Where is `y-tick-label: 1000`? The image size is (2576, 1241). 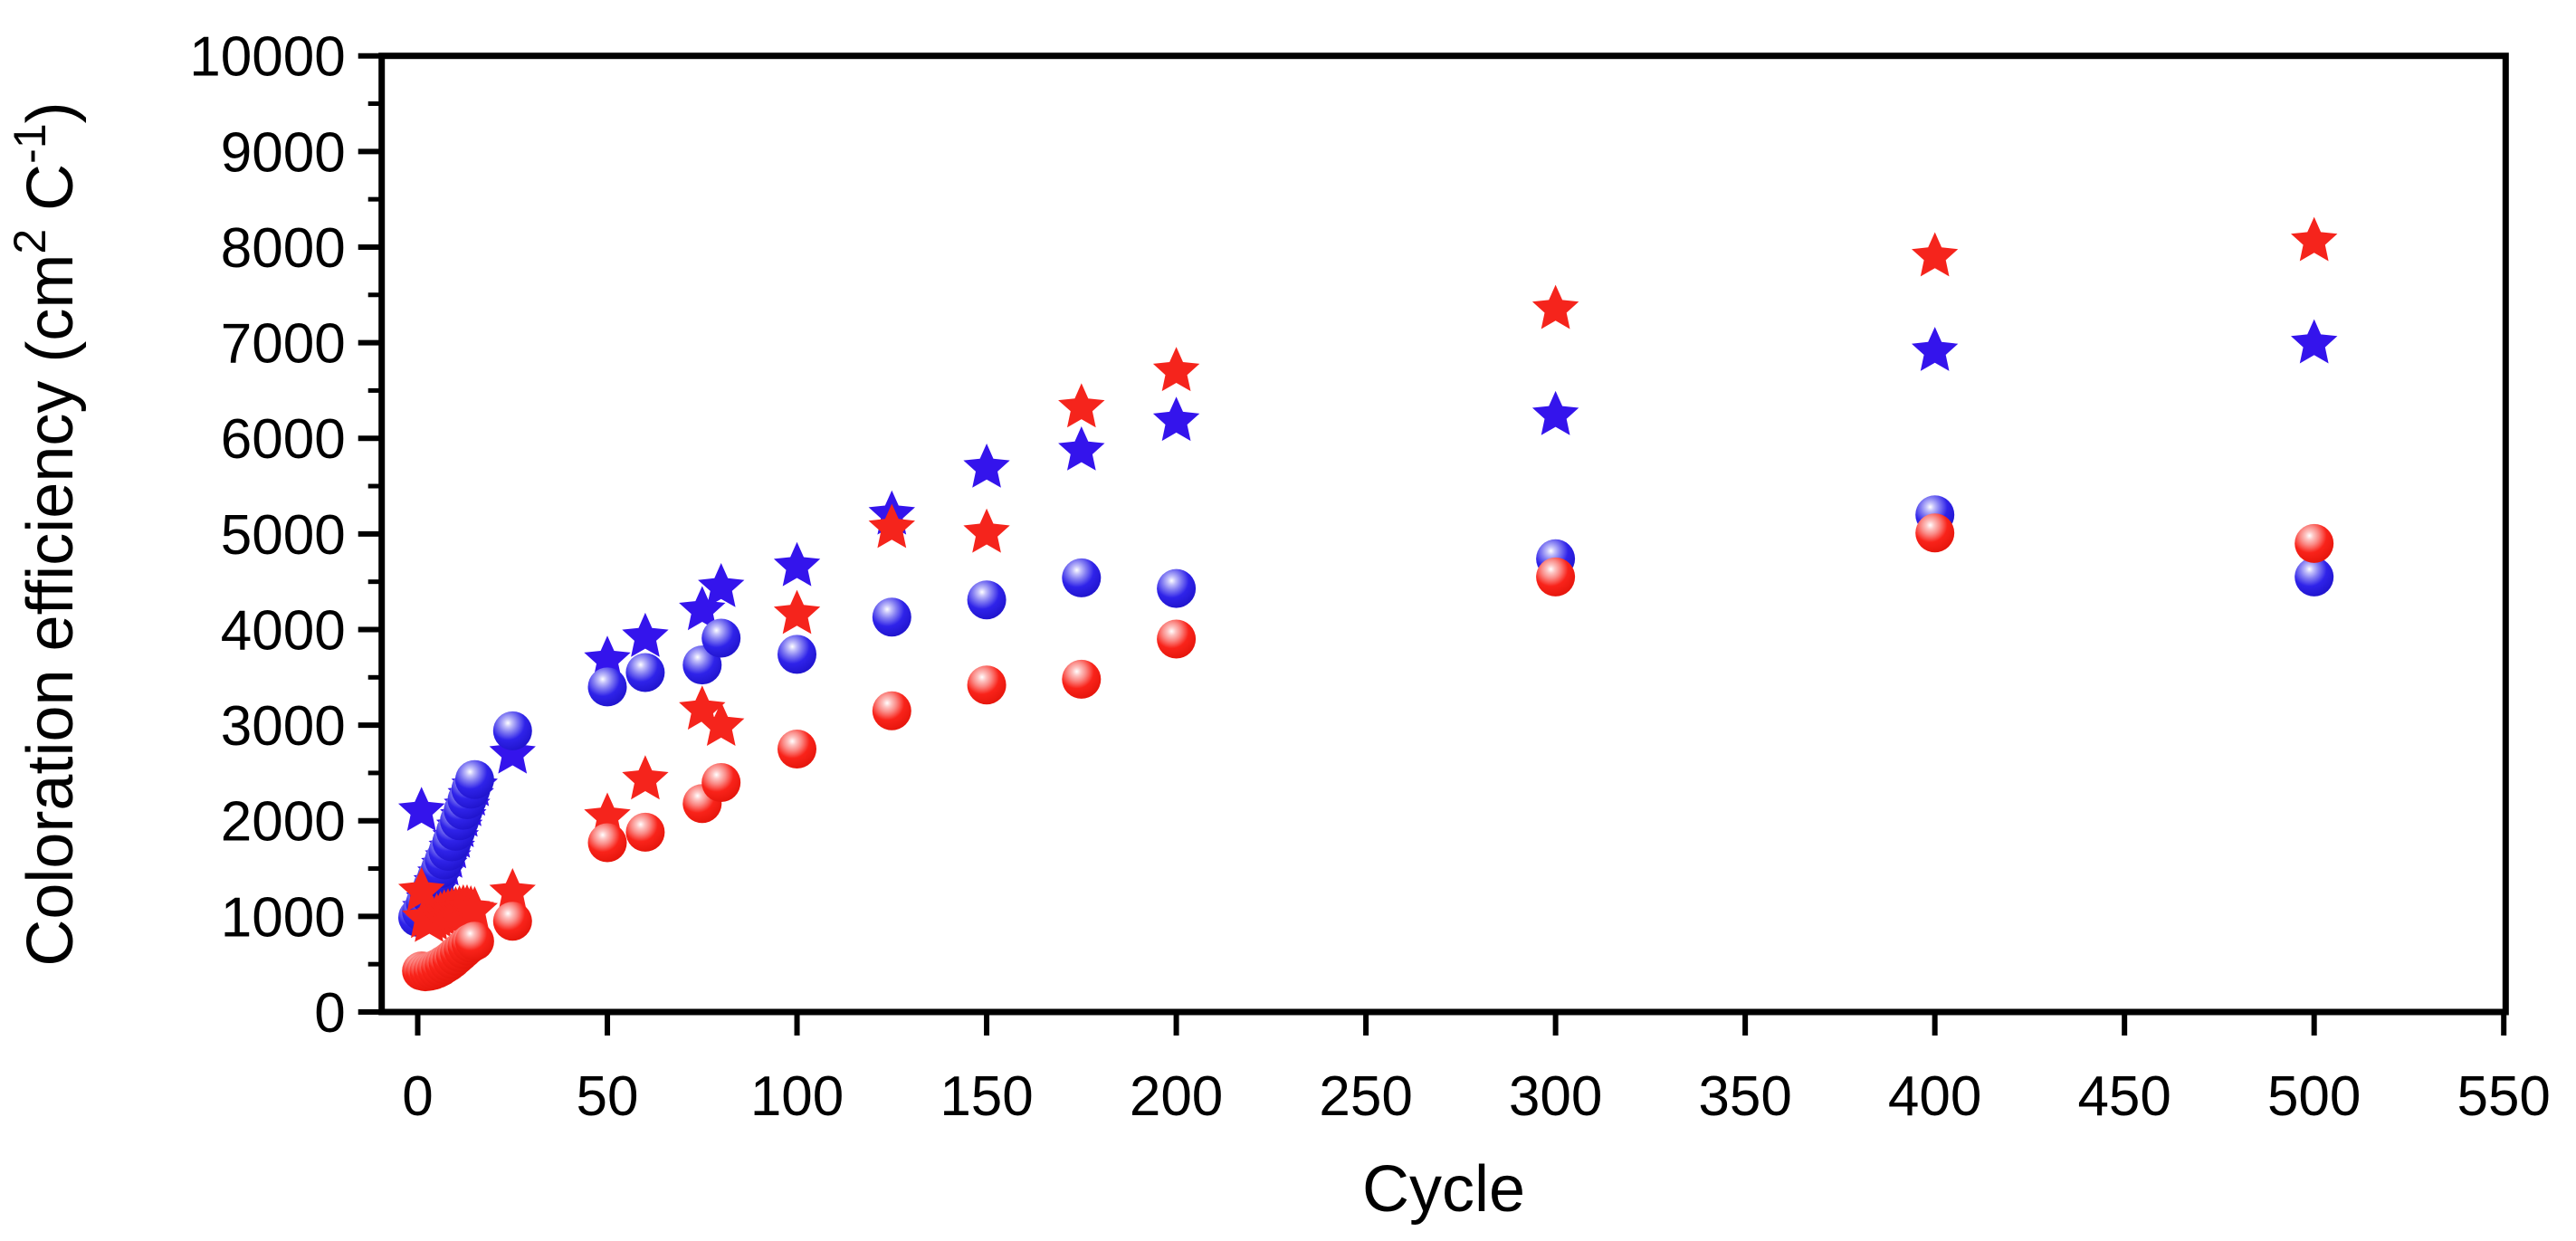
y-tick-label: 1000 is located at coordinates (283, 917).